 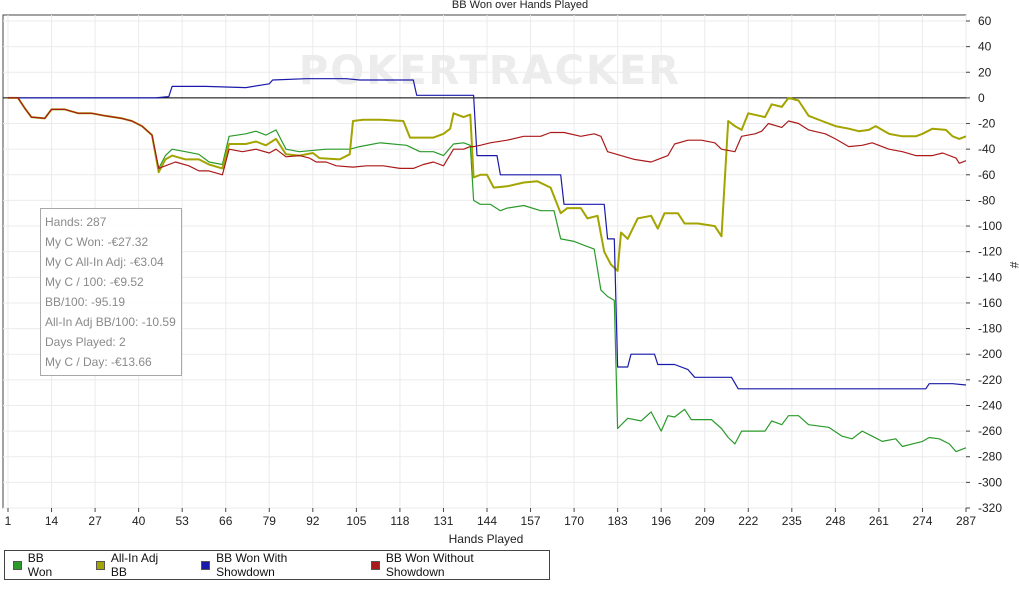 I want to click on x-tick-label: 235, so click(x=792, y=521).